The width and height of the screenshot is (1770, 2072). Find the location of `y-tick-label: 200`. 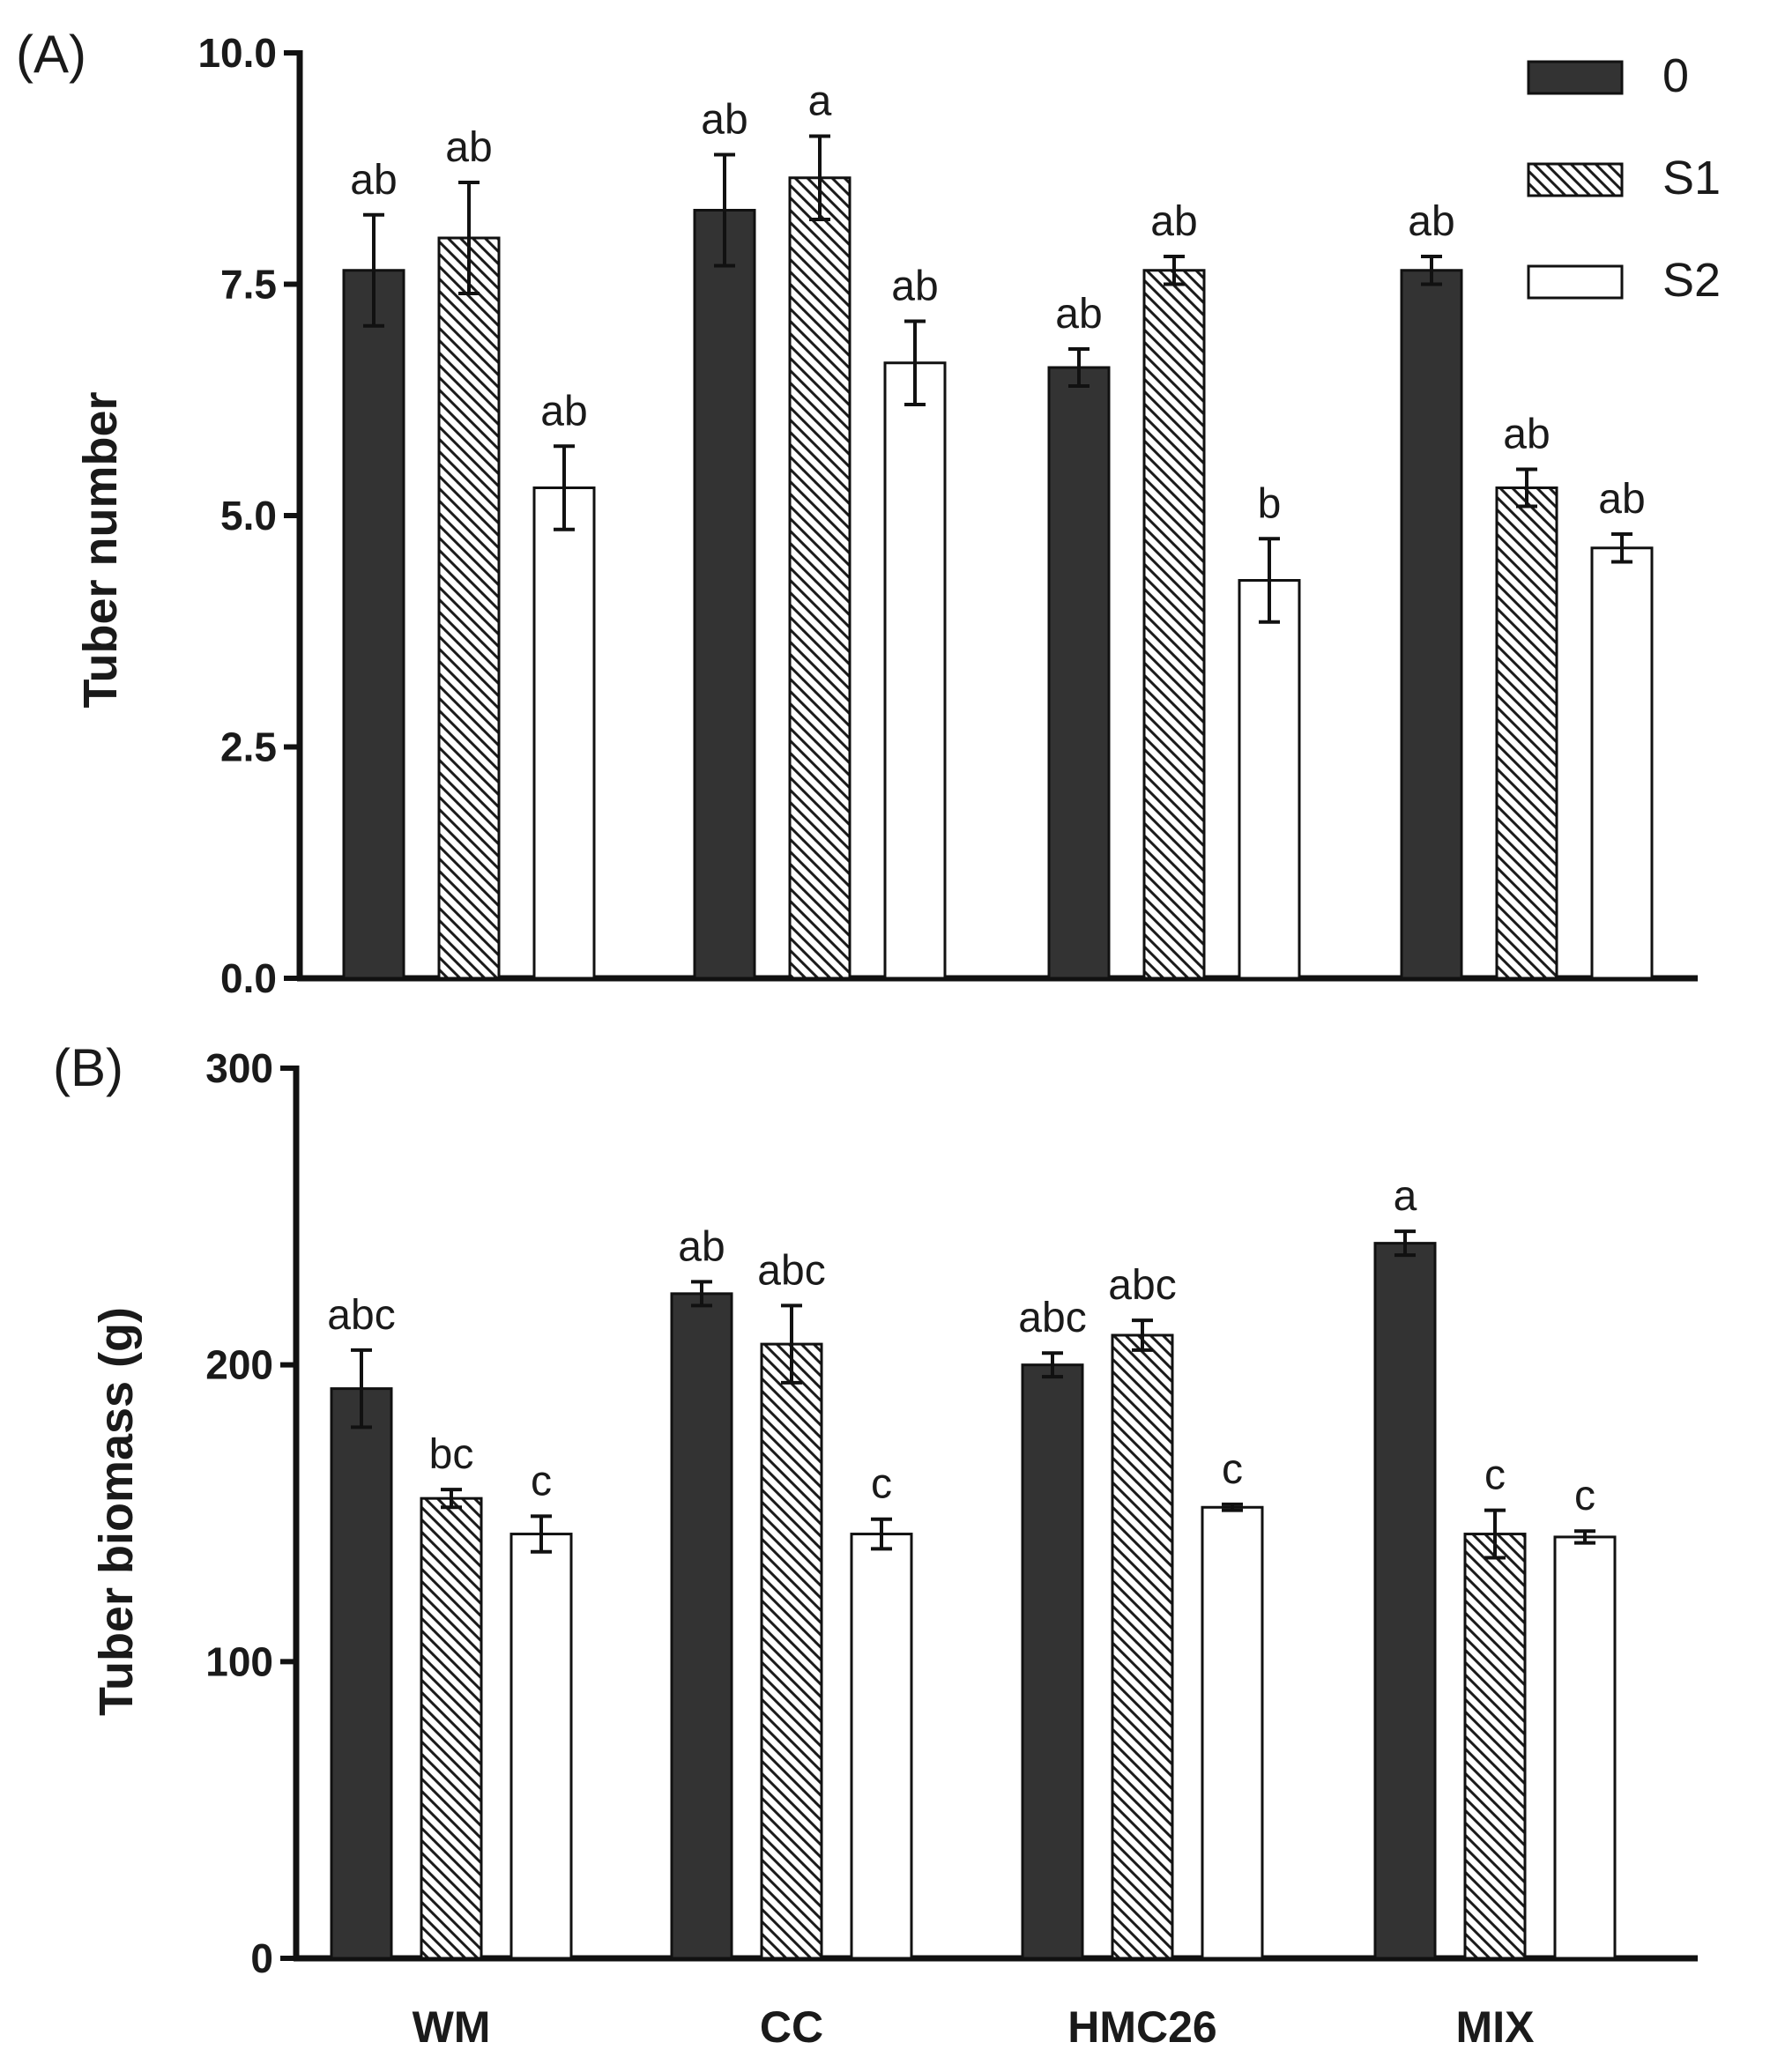

y-tick-label: 200 is located at coordinates (239, 1365).